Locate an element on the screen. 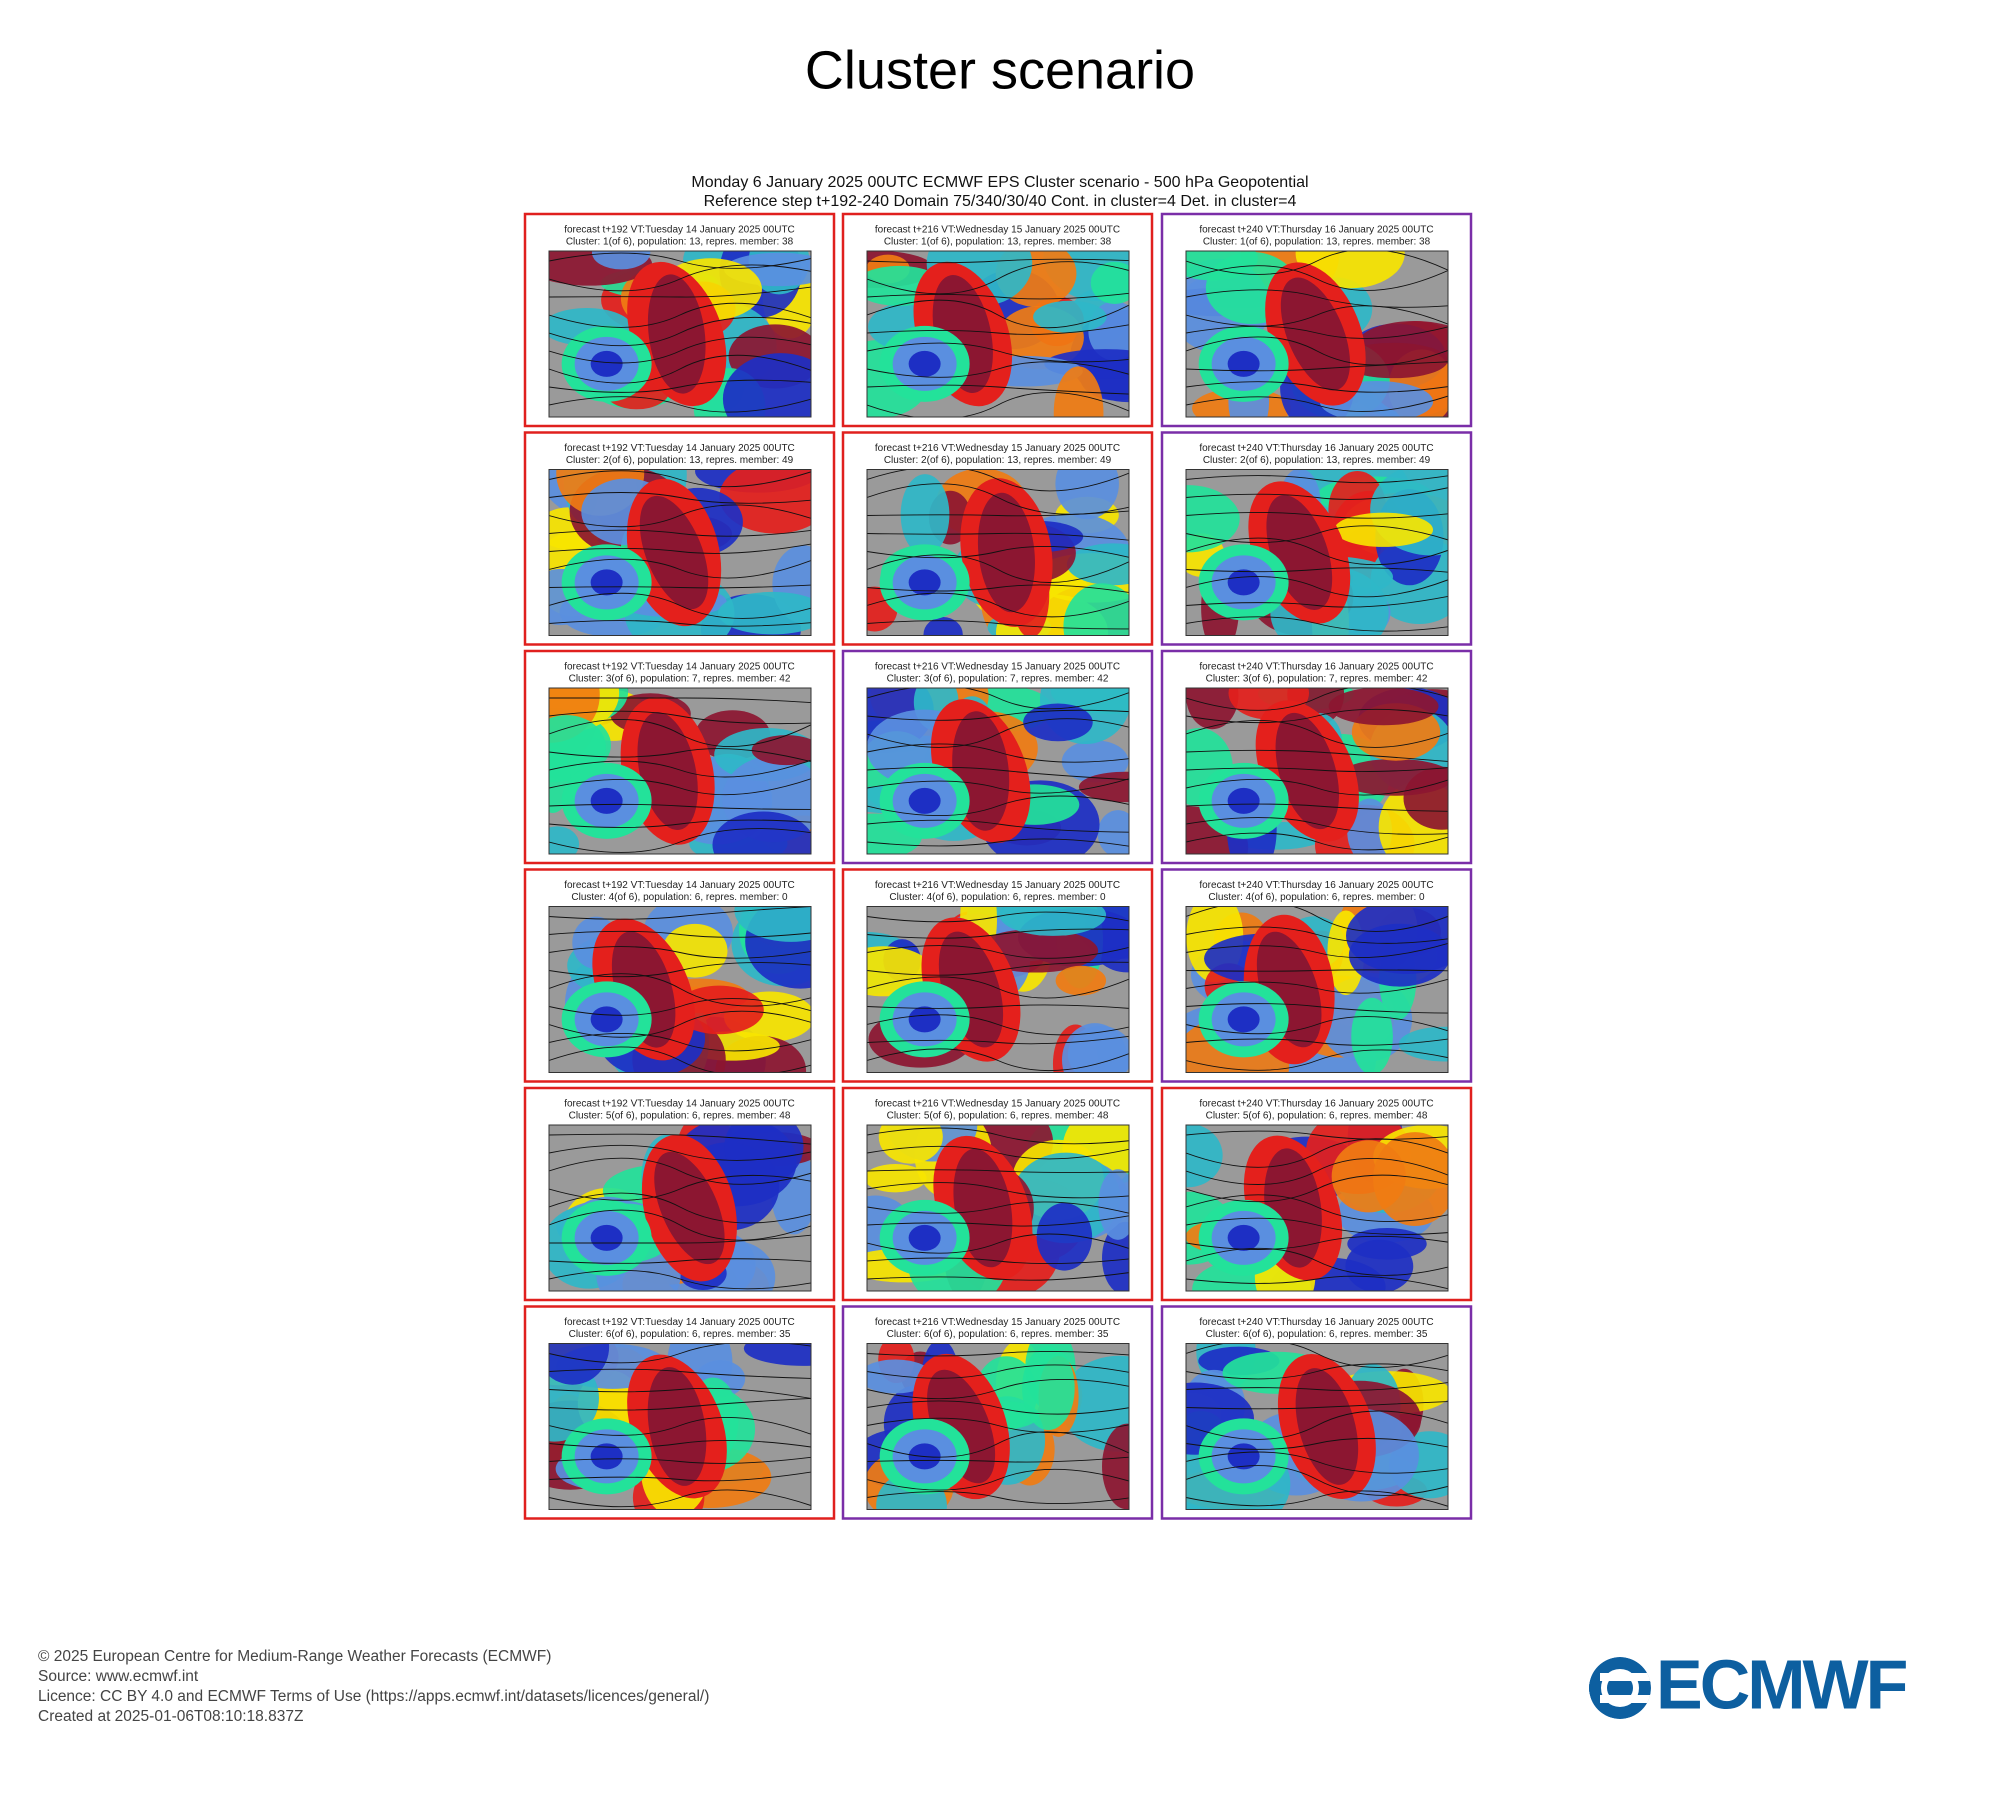 The width and height of the screenshot is (2000, 1800). logo-text: ECMWF is located at coordinates (1781, 1684).